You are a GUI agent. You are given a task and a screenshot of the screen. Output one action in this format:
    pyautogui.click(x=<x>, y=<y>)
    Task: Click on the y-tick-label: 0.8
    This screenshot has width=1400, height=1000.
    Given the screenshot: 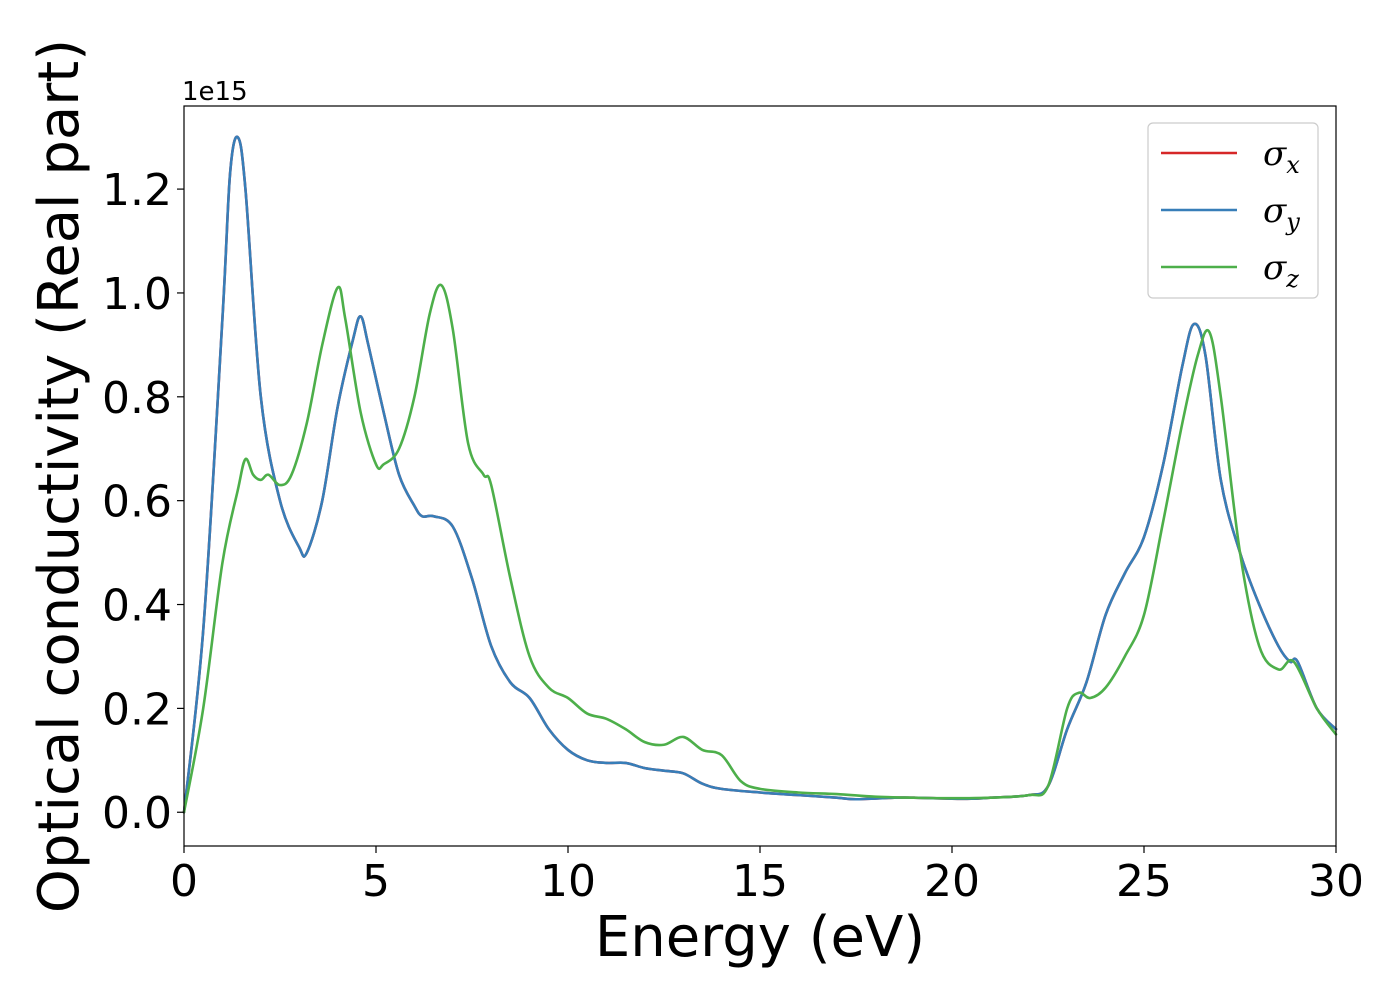 What is the action you would take?
    pyautogui.click(x=137, y=398)
    